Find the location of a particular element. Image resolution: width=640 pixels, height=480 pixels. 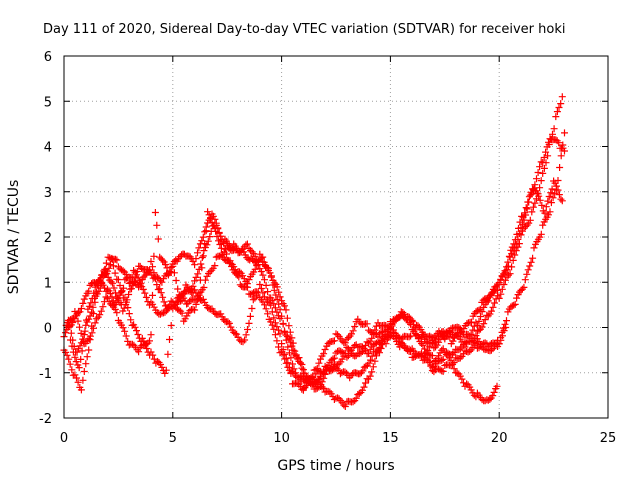

x-tick-label: 0 is located at coordinates (64, 438).